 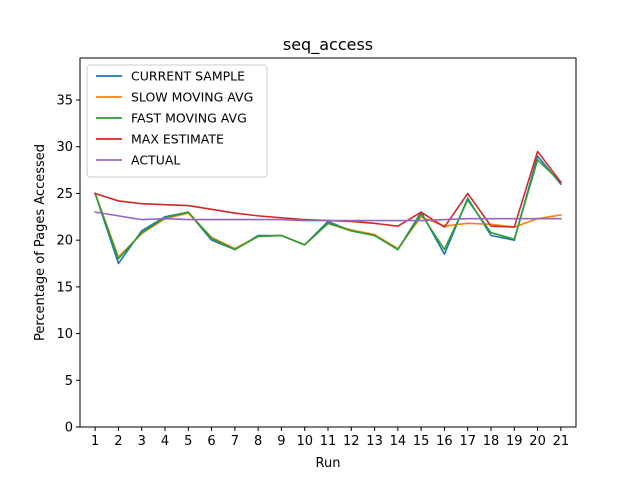 What do you see at coordinates (69, 381) in the screenshot?
I see `y-tick-label: 5` at bounding box center [69, 381].